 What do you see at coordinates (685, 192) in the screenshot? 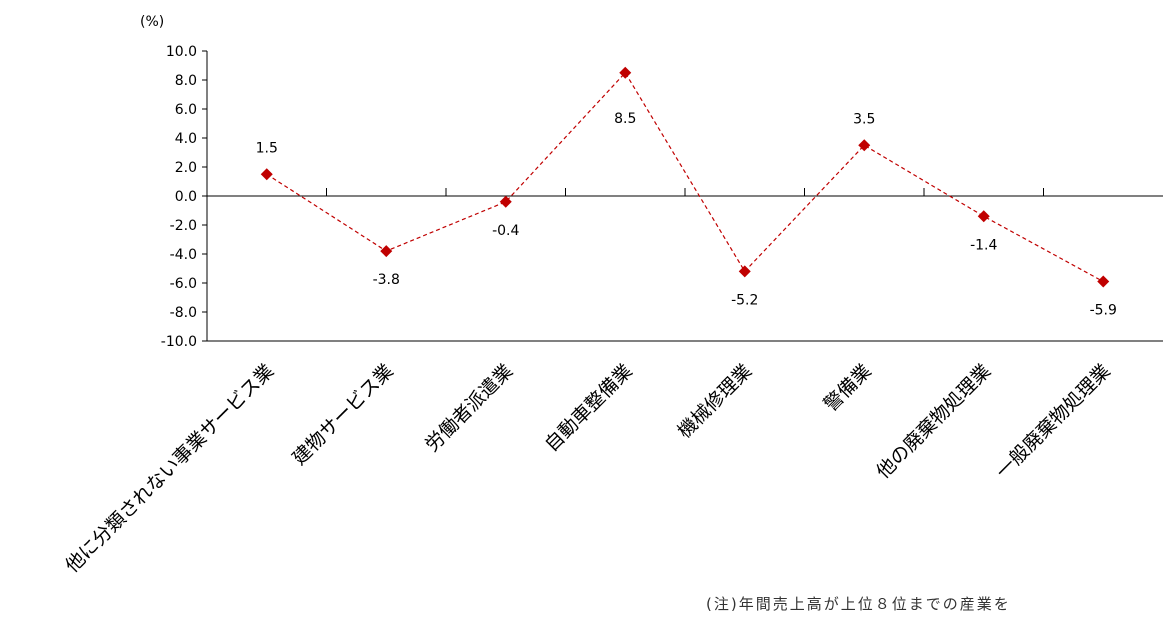
I see `x-axis-ticks` at bounding box center [685, 192].